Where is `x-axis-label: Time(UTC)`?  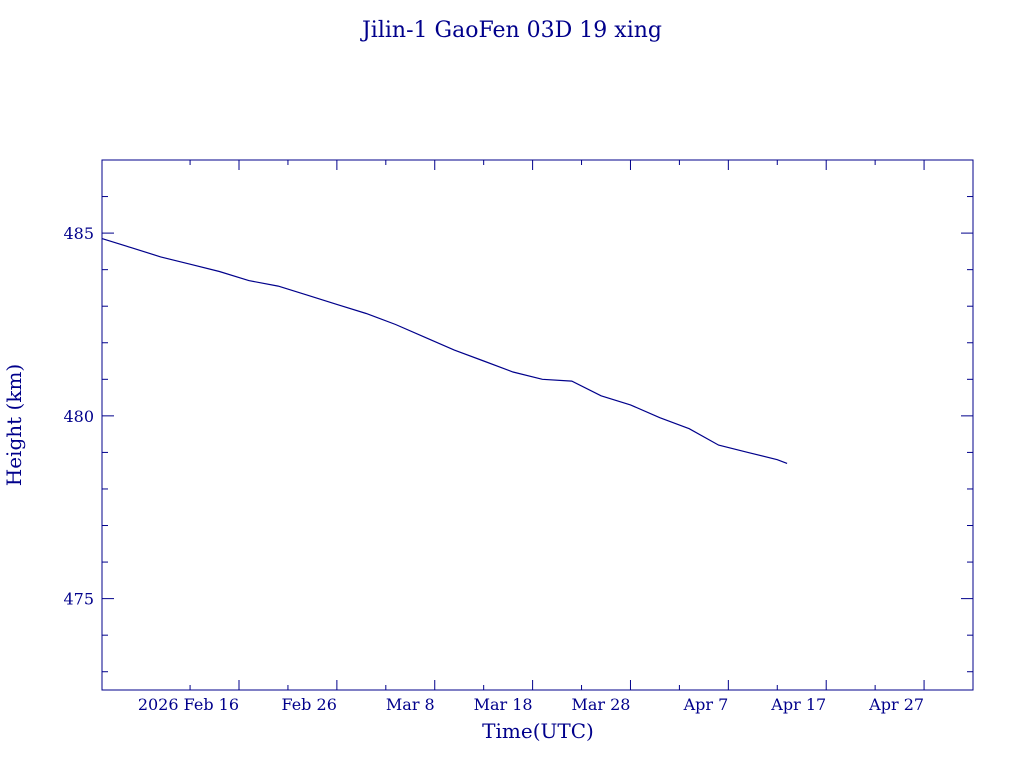
x-axis-label: Time(UTC) is located at coordinates (538, 731).